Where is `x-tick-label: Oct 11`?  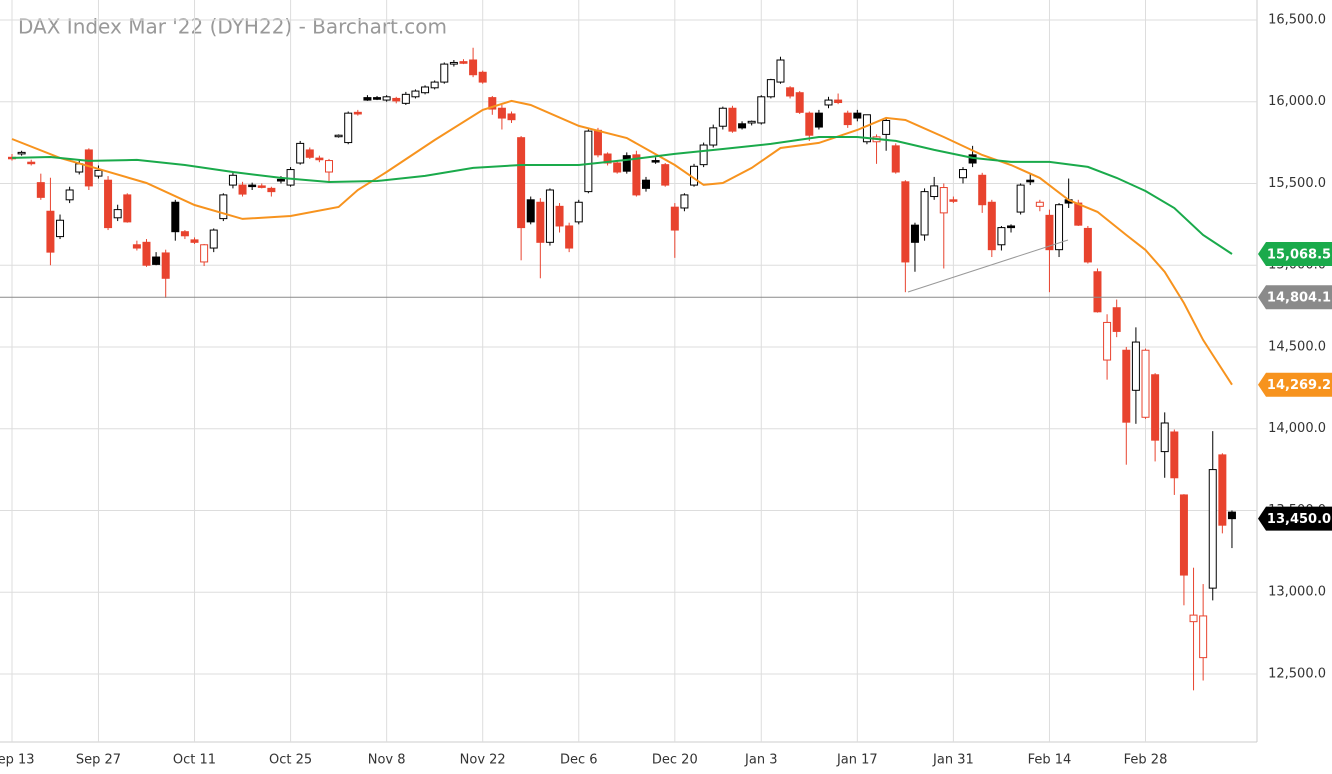
x-tick-label: Oct 11 is located at coordinates (194, 760).